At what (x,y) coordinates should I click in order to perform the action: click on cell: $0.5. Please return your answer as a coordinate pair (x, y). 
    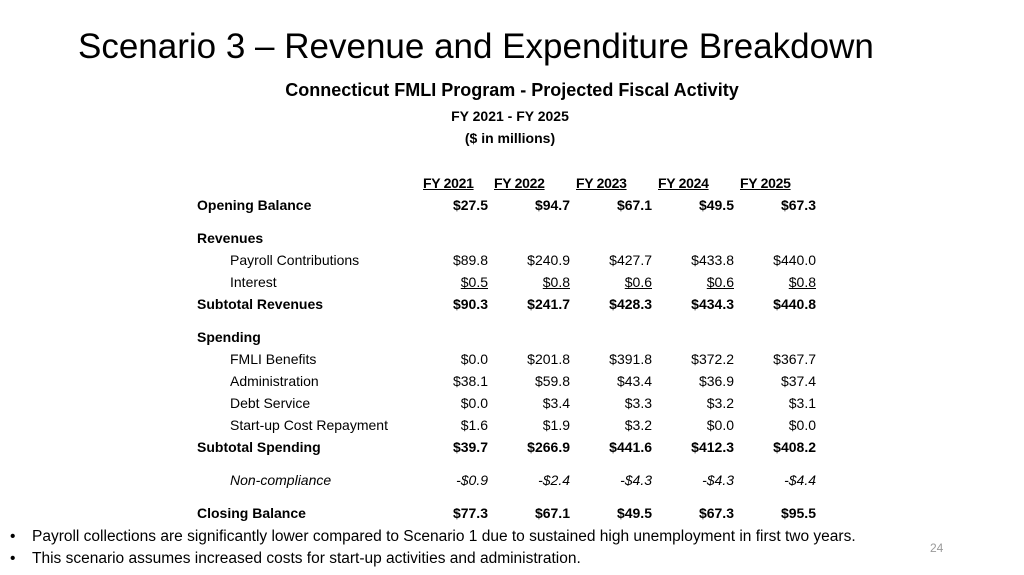
    Looking at the image, I should click on (452, 282).